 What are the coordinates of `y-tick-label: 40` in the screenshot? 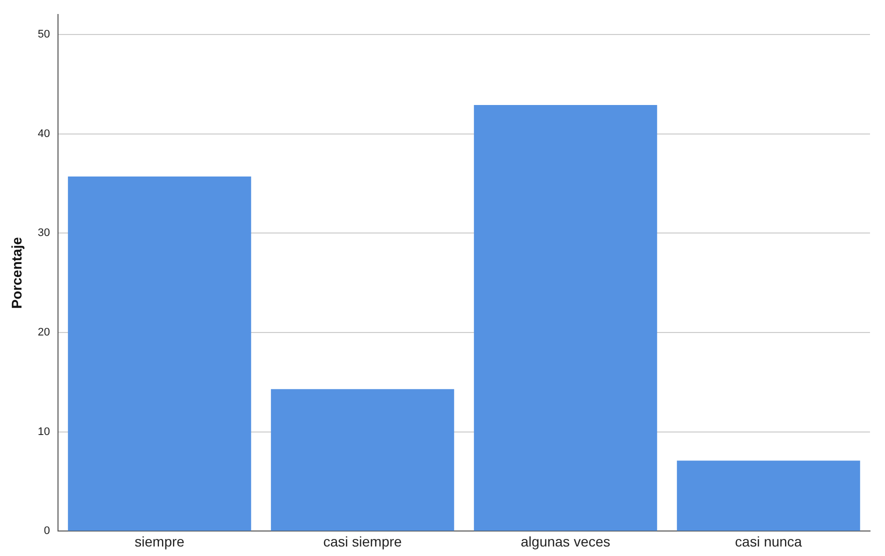 It's located at (44, 134).